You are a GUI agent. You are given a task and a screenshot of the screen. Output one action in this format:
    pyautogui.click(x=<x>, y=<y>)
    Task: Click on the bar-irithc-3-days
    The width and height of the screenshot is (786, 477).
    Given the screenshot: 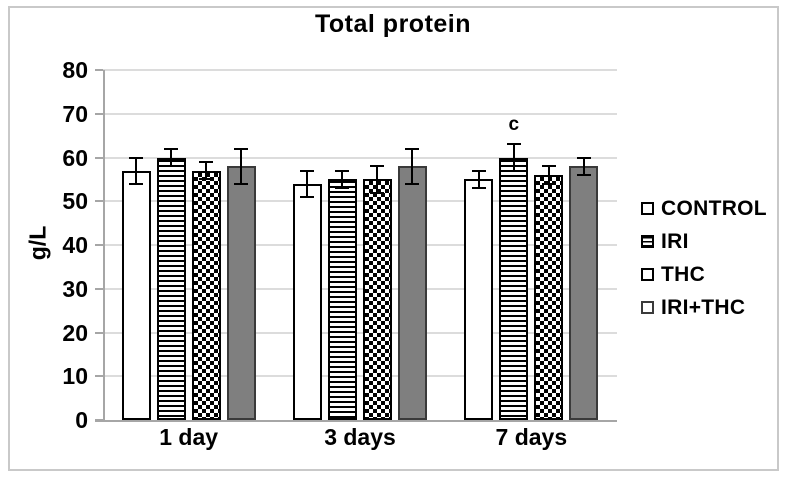 What is the action you would take?
    pyautogui.click(x=412, y=283)
    